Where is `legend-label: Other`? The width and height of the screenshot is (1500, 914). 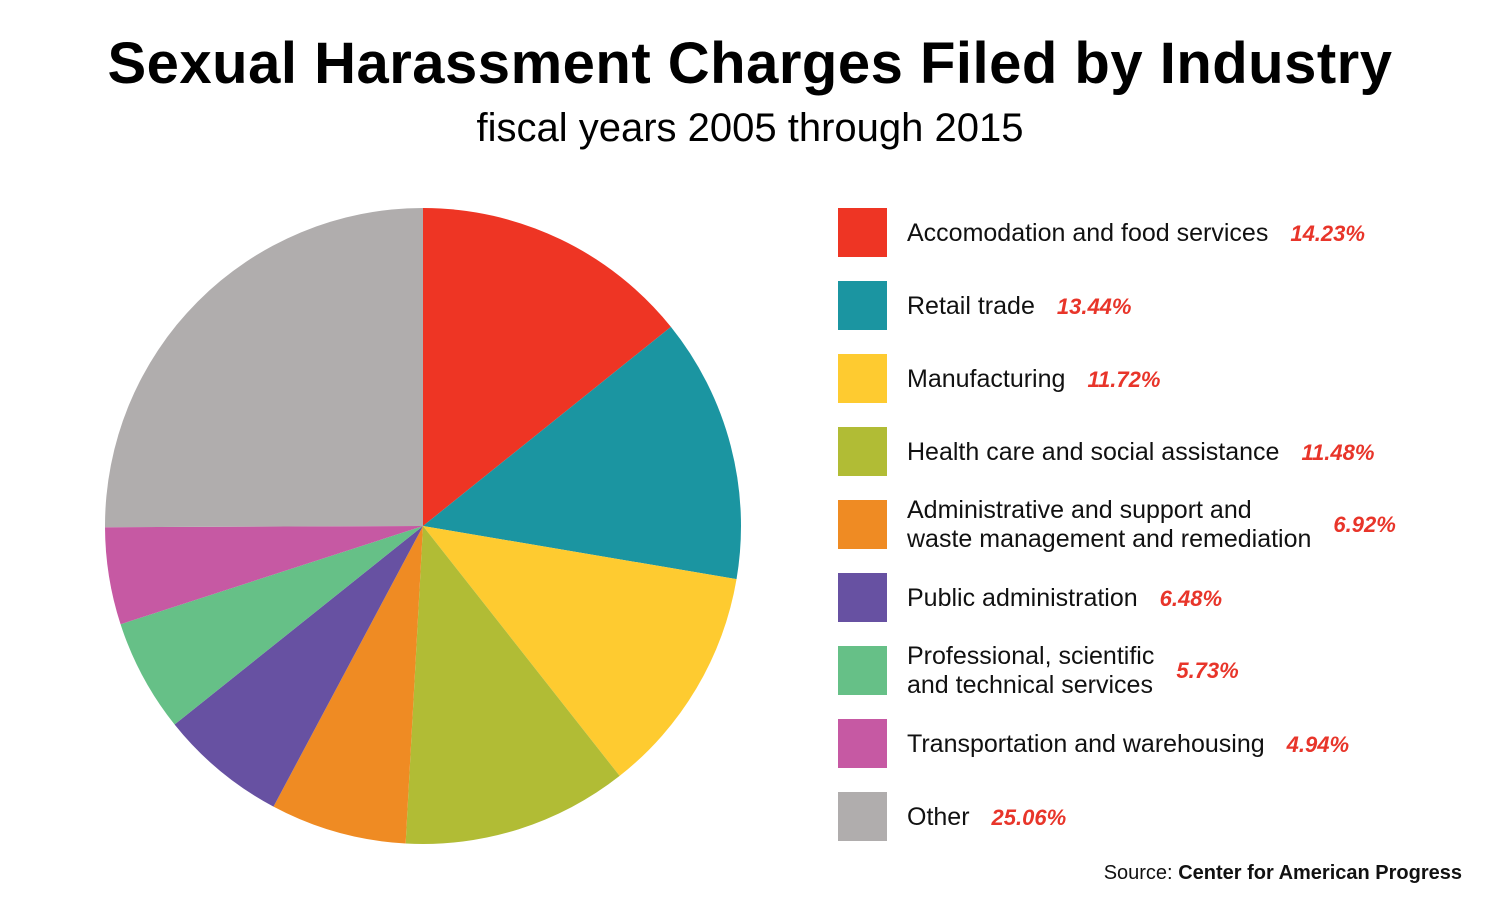 legend-label: Other is located at coordinates (938, 817).